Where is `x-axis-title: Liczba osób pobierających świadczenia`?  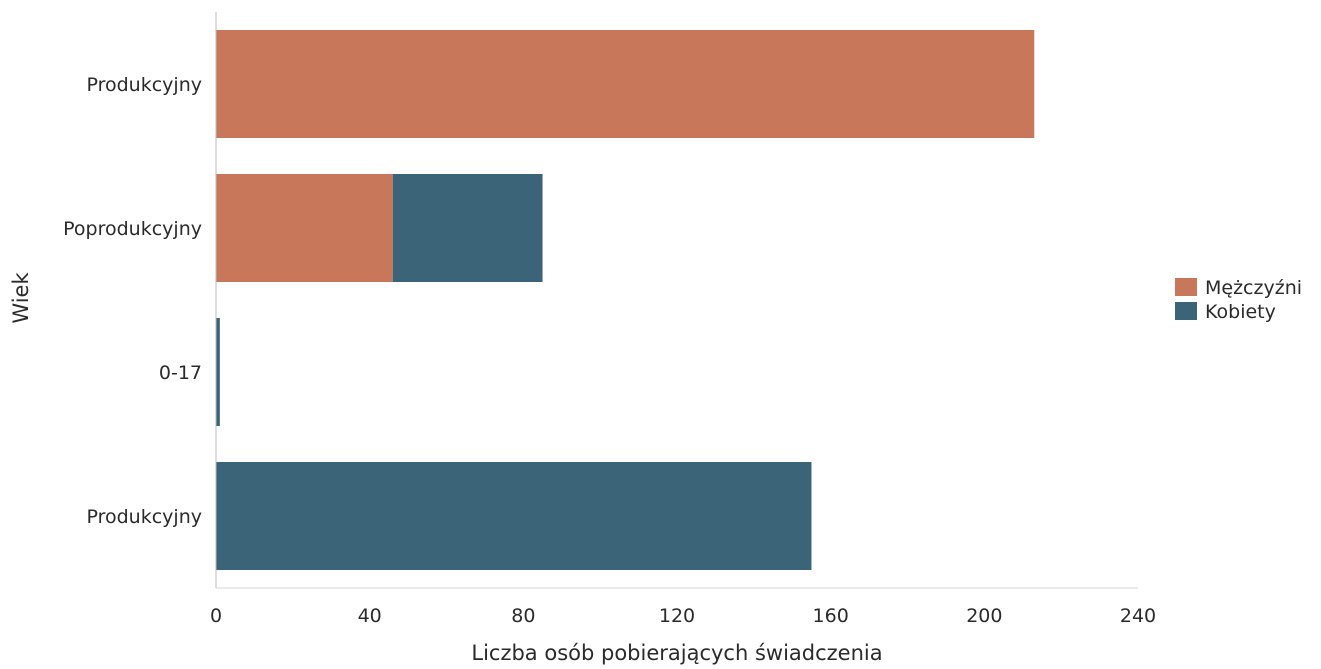
x-axis-title: Liczba osób pobierających świadczenia is located at coordinates (676, 653).